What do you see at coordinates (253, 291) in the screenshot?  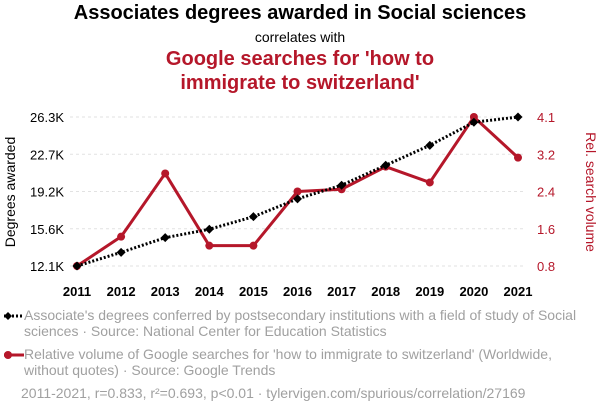 I see `x-tick-label: 2015` at bounding box center [253, 291].